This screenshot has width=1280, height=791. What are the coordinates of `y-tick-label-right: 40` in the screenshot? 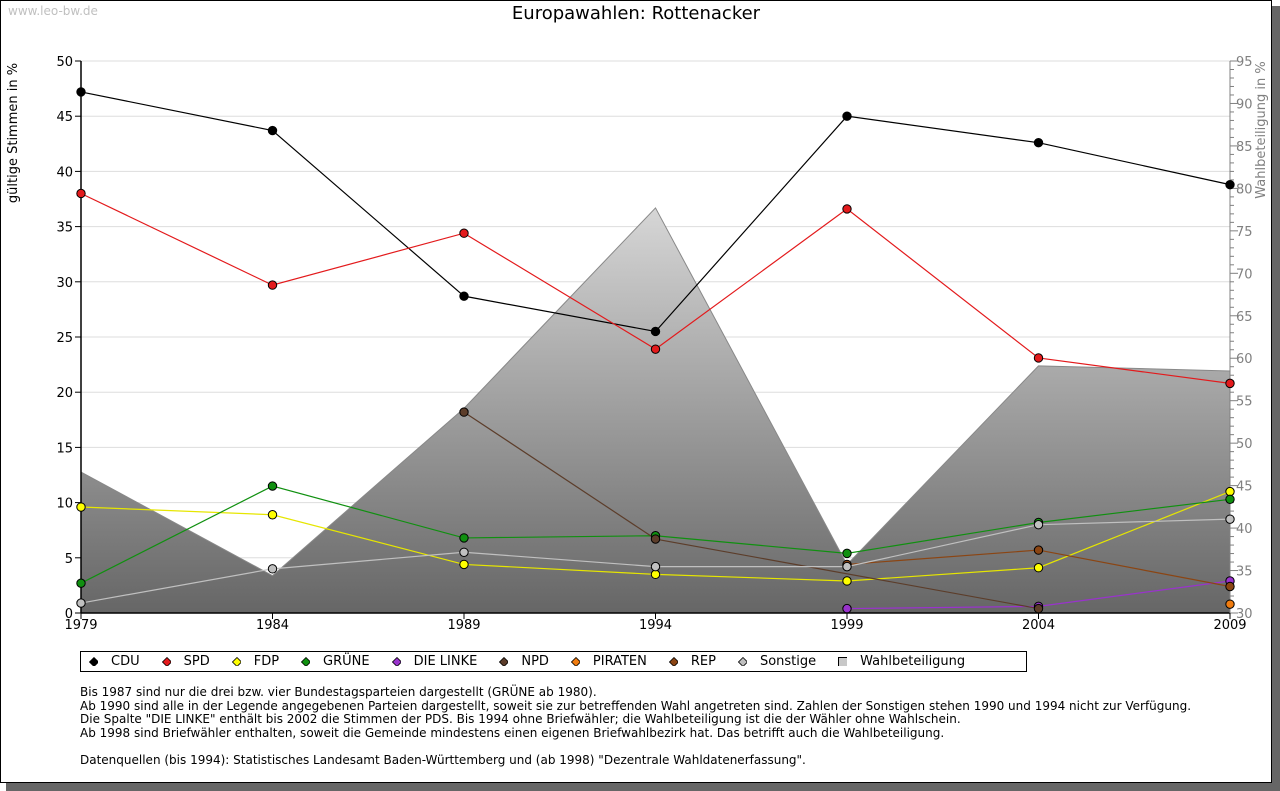 It's located at (1244, 529).